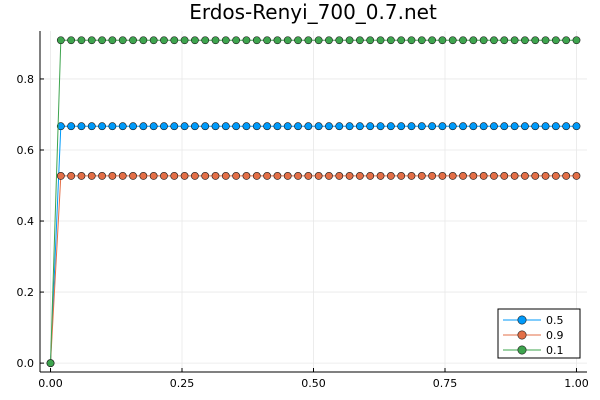 Image resolution: width=600 pixels, height=400 pixels. I want to click on legend-item: 0.5, so click(533, 320).